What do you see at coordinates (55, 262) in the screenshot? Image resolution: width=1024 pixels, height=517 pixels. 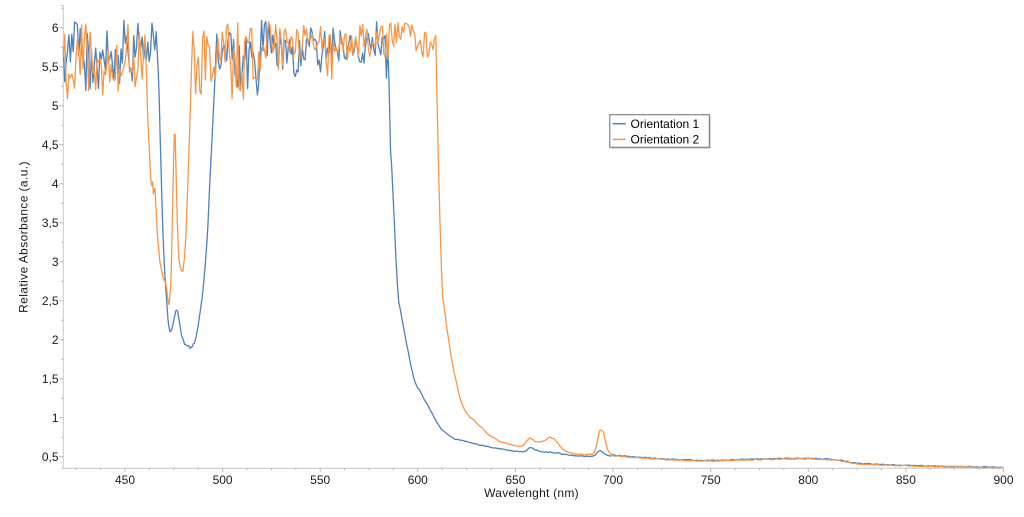 I see `svg-text: 3` at bounding box center [55, 262].